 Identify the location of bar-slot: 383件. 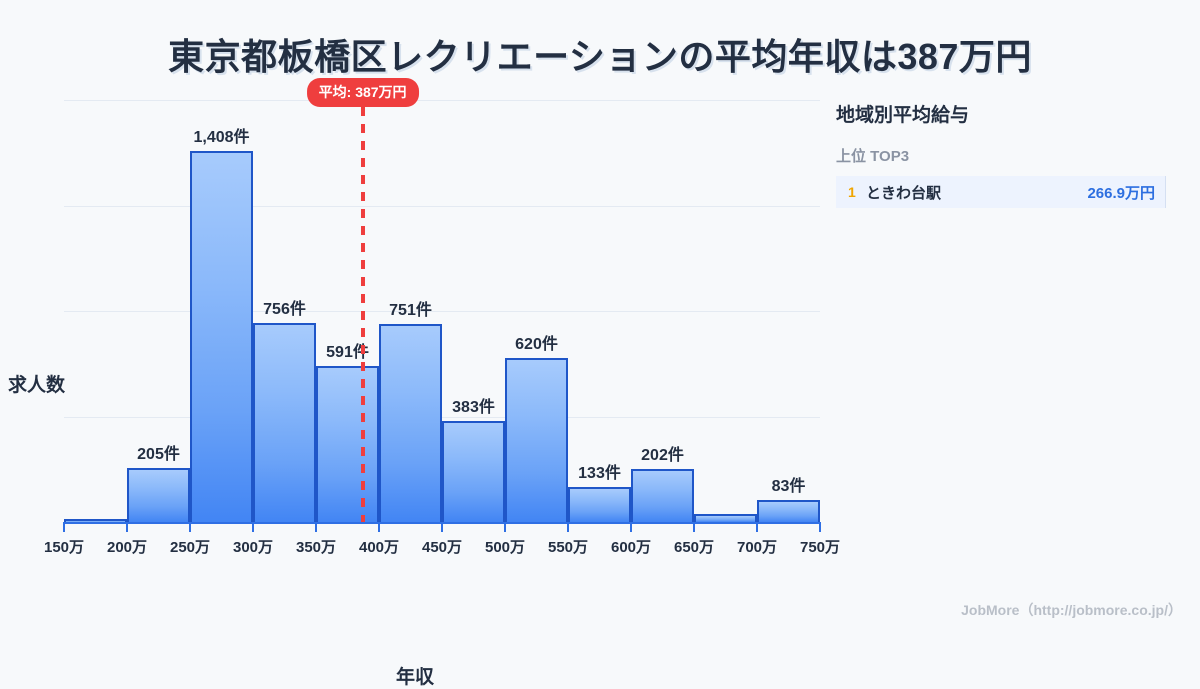
(473, 311).